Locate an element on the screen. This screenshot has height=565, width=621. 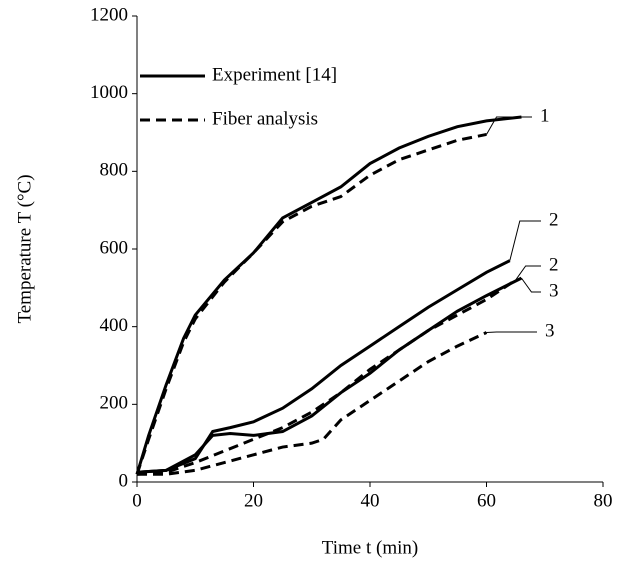
x-axis-label: Time t (min) is located at coordinates (370, 547).